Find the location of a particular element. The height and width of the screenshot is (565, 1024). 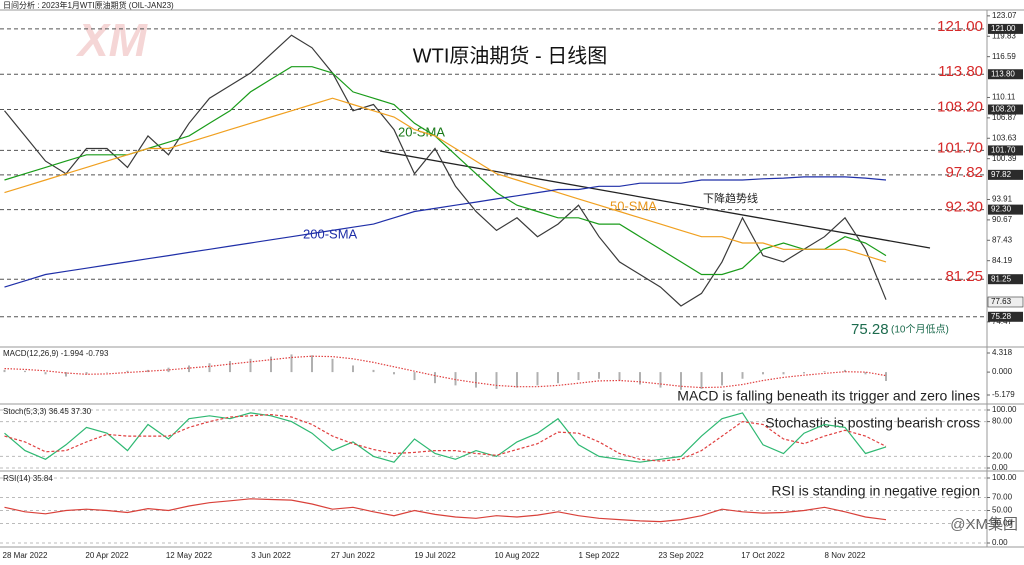

panel-annotation: RSI is standing in negative region is located at coordinates (875, 491).